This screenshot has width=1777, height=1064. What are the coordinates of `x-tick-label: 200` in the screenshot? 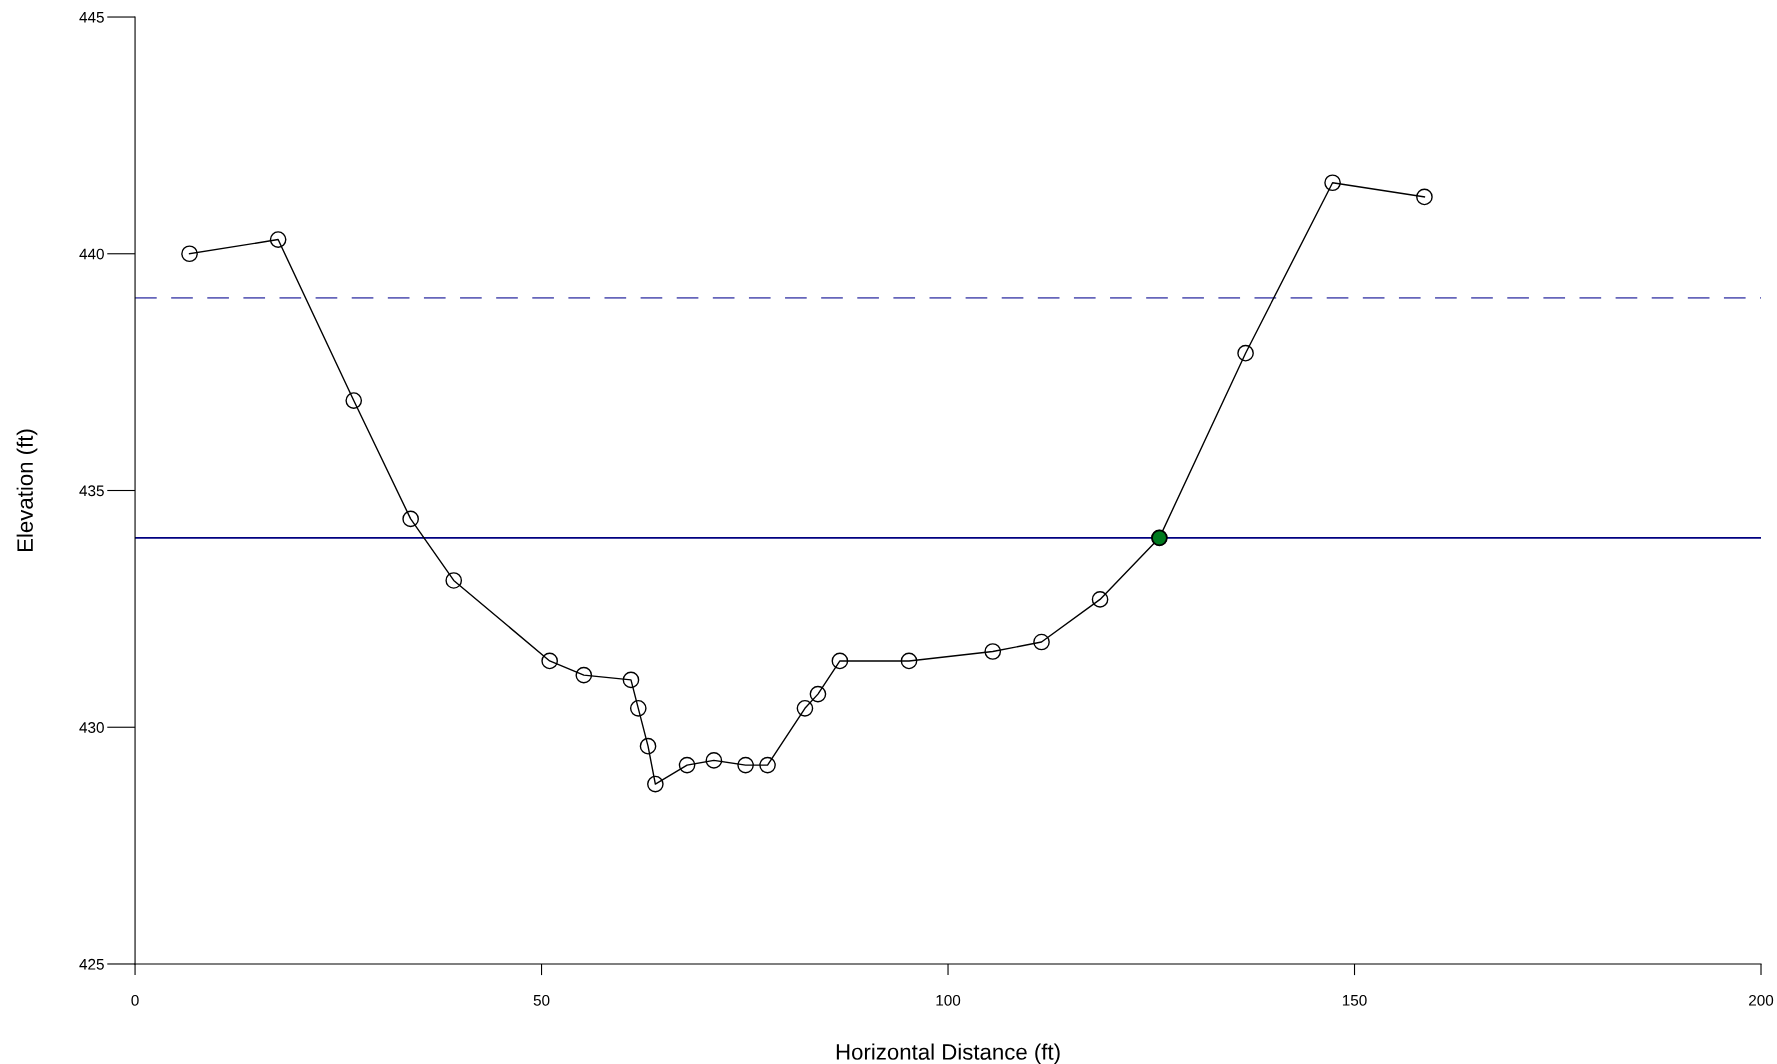 It's located at (1761, 1000).